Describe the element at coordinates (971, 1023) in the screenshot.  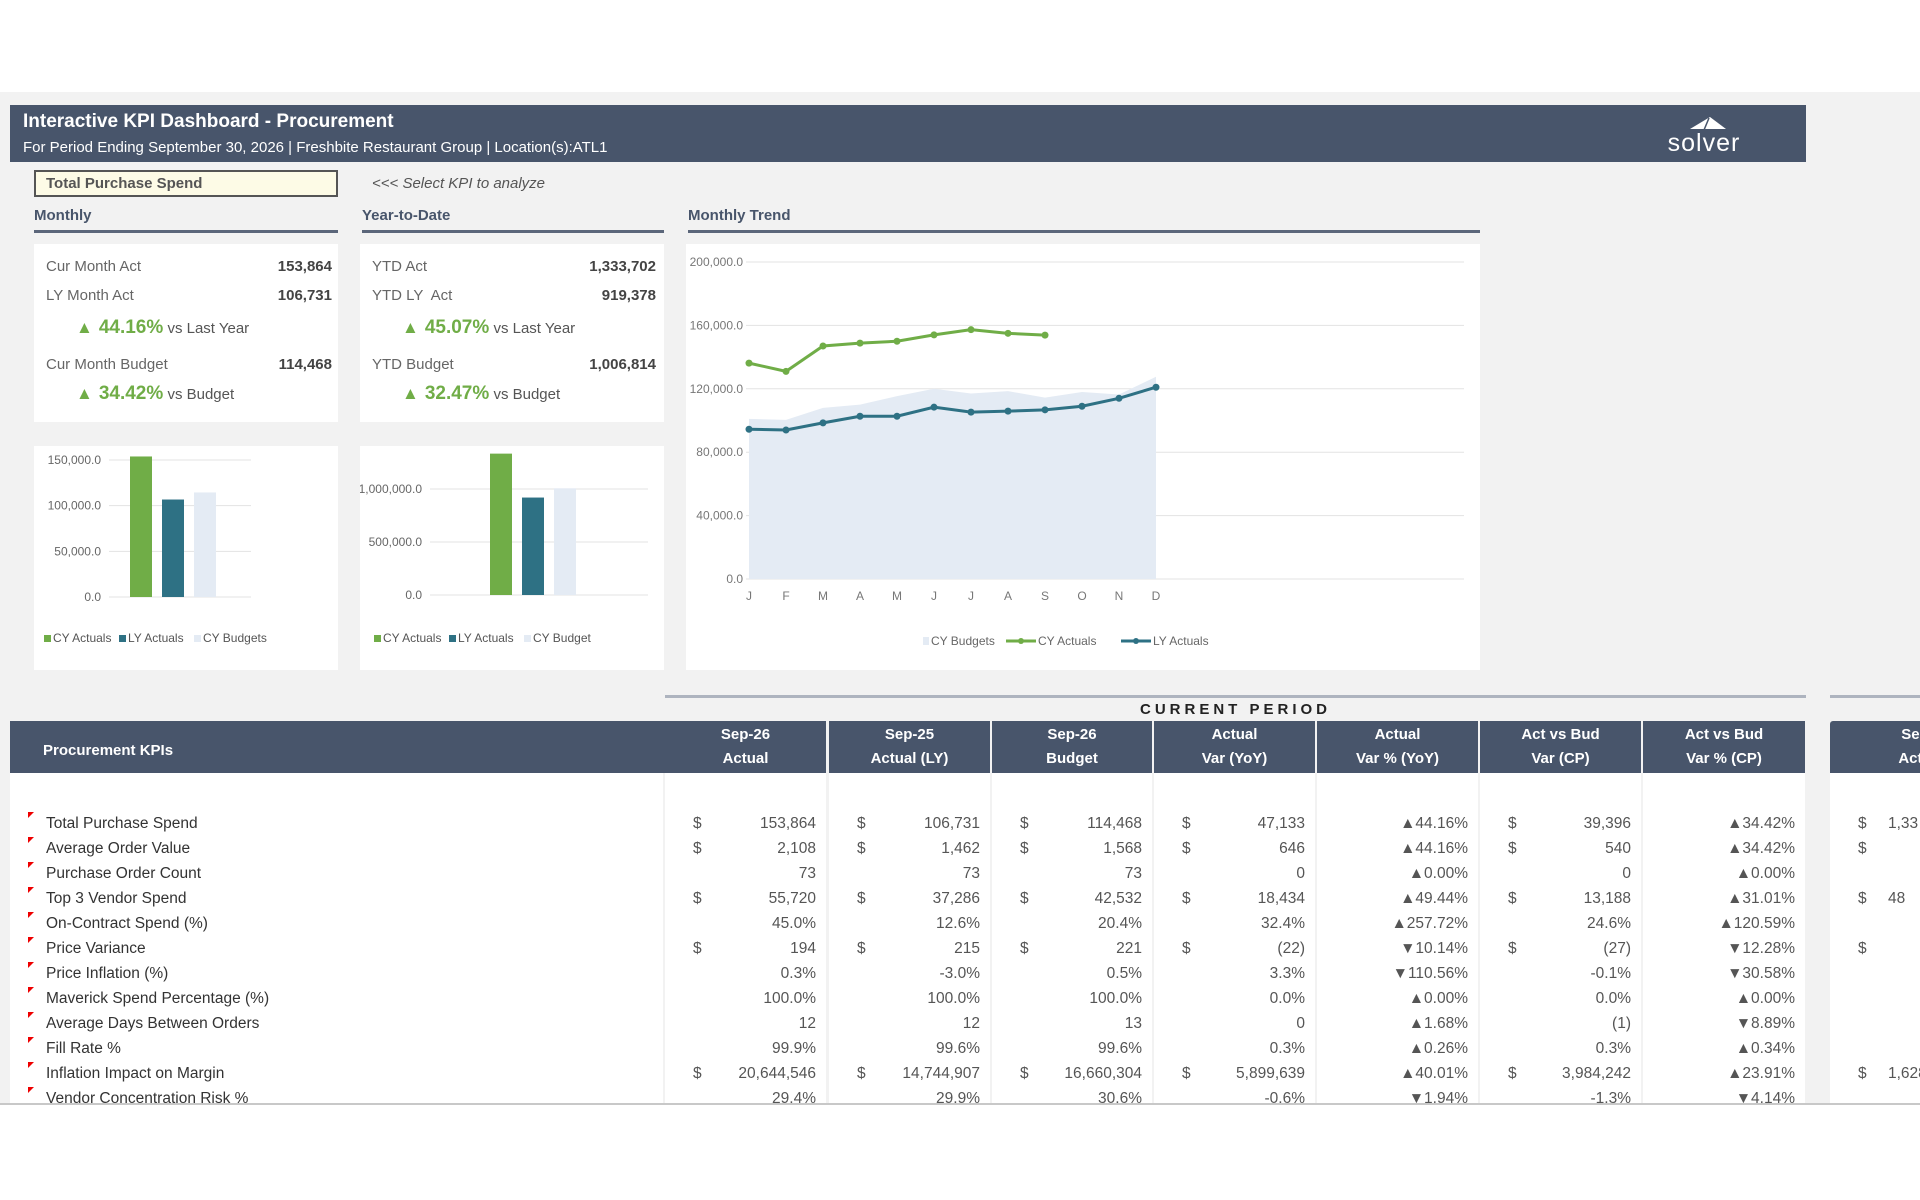
I see `cell-value: 12` at that location.